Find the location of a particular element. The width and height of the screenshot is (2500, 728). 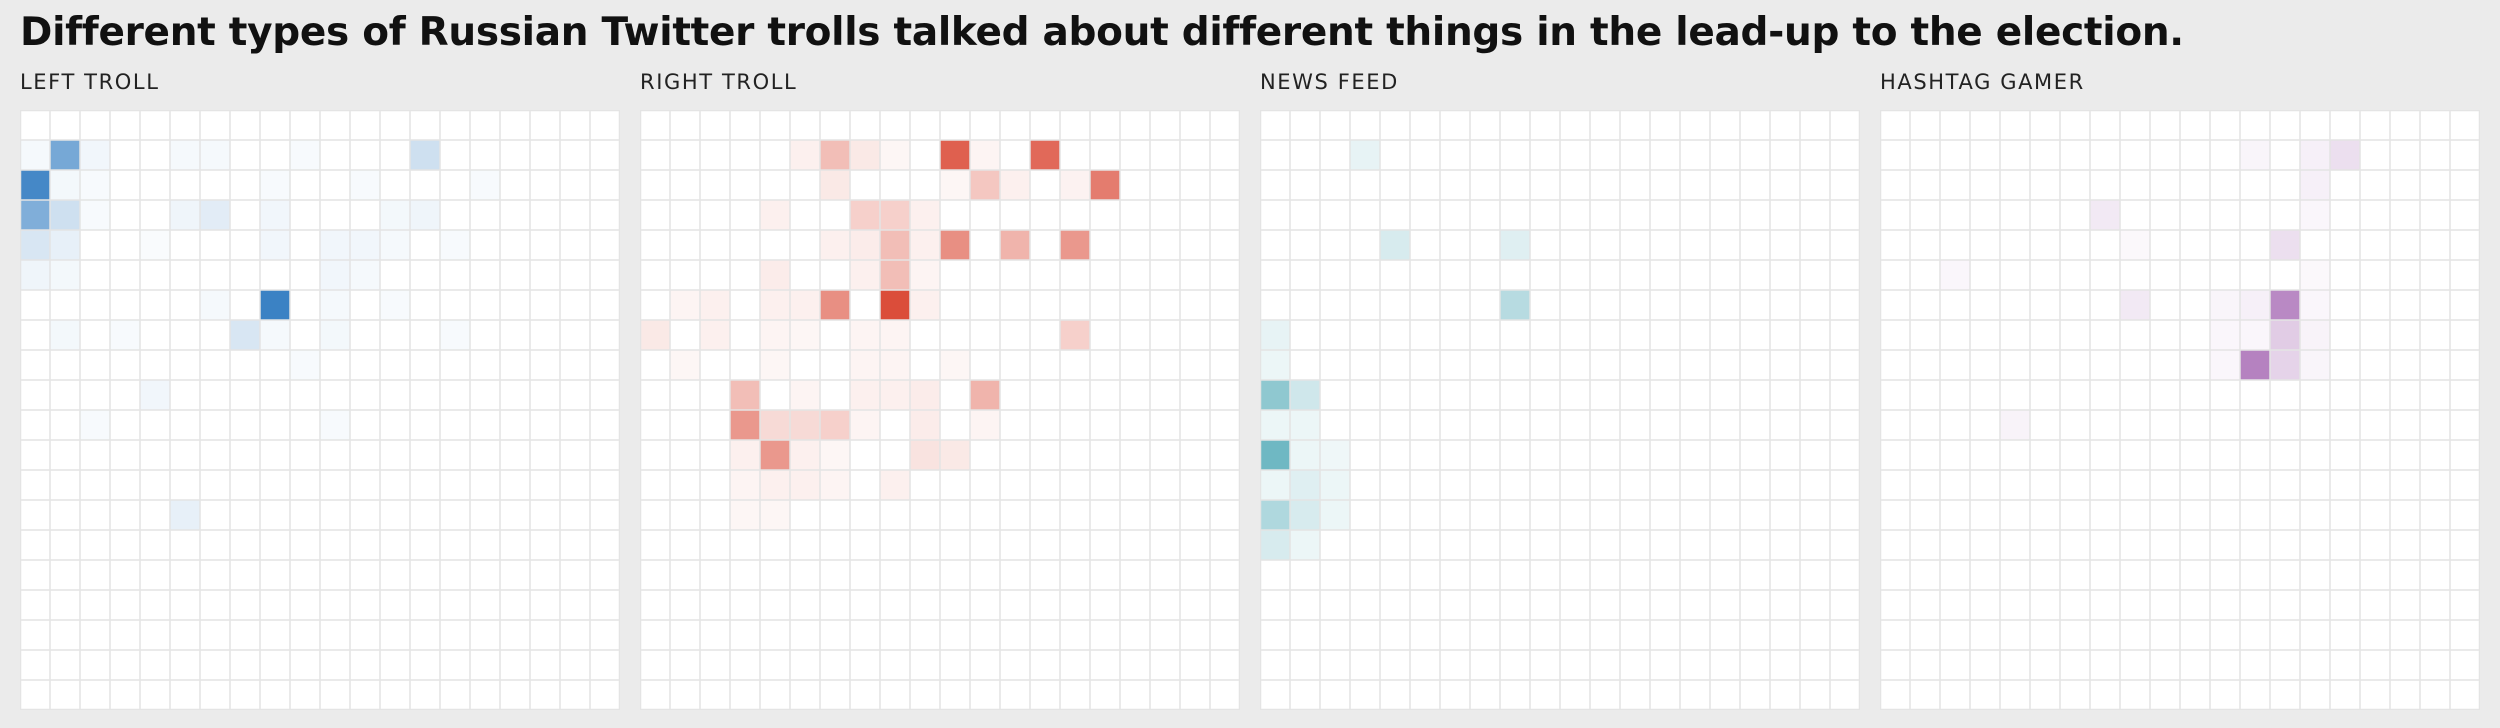

panel-label-left-troll: LEFT TROLL is located at coordinates (90, 82).